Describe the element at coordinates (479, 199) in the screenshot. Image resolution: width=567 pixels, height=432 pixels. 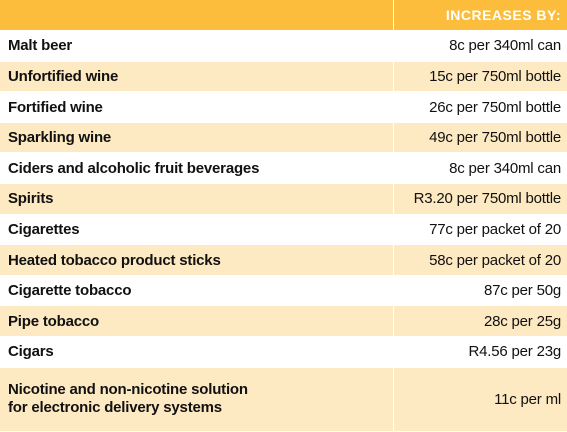
I see `row-increase: R3.20 per 750ml bottle` at that location.